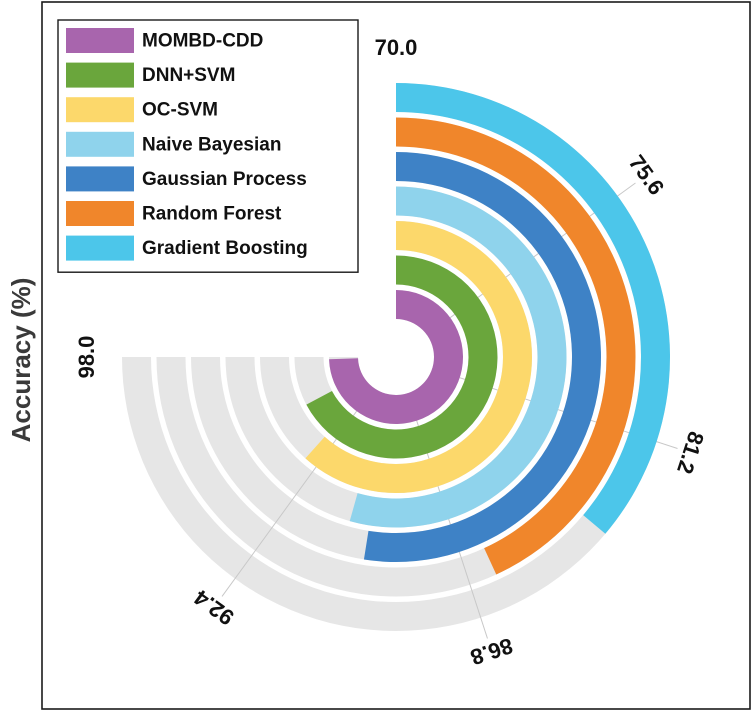 This screenshot has height=715, width=755. What do you see at coordinates (690, 452) in the screenshot?
I see `tick-label: 81.2` at bounding box center [690, 452].